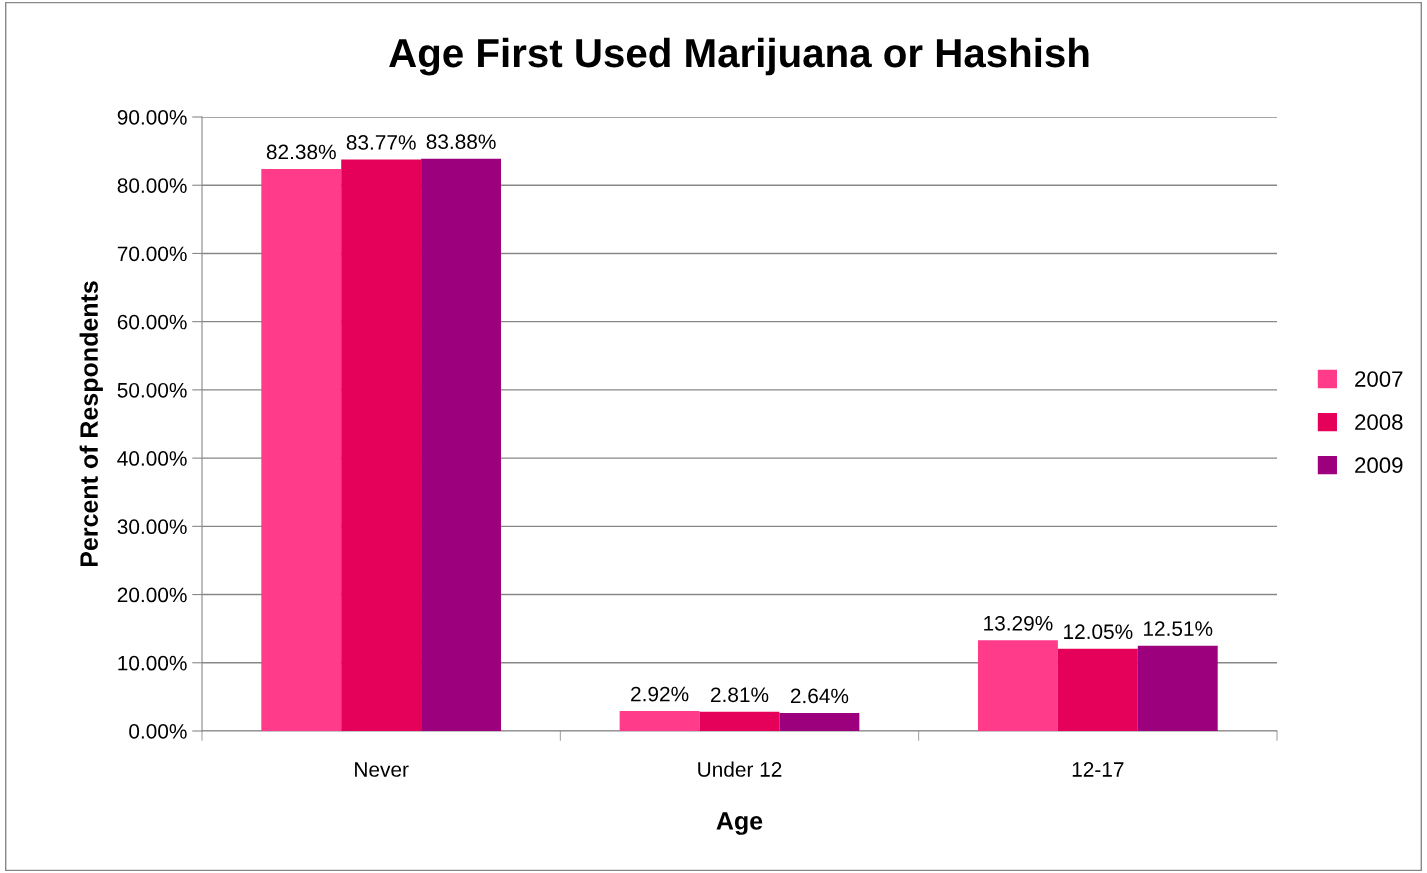 This screenshot has height=873, width=1427. Describe the element at coordinates (152, 254) in the screenshot. I see `y-tick-label: 70.00%` at that location.